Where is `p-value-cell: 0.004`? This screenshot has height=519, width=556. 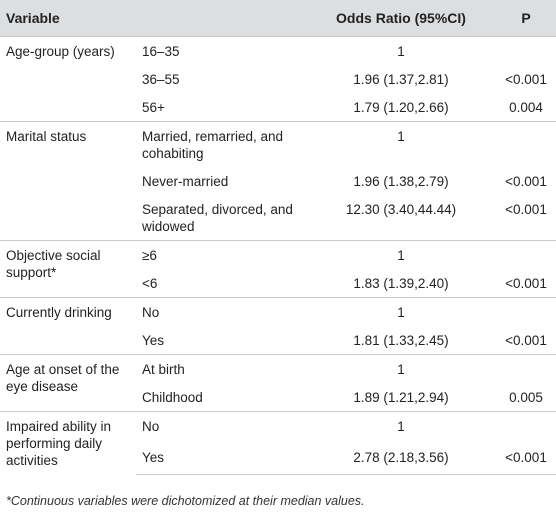
p-value-cell: 0.004 is located at coordinates (526, 107).